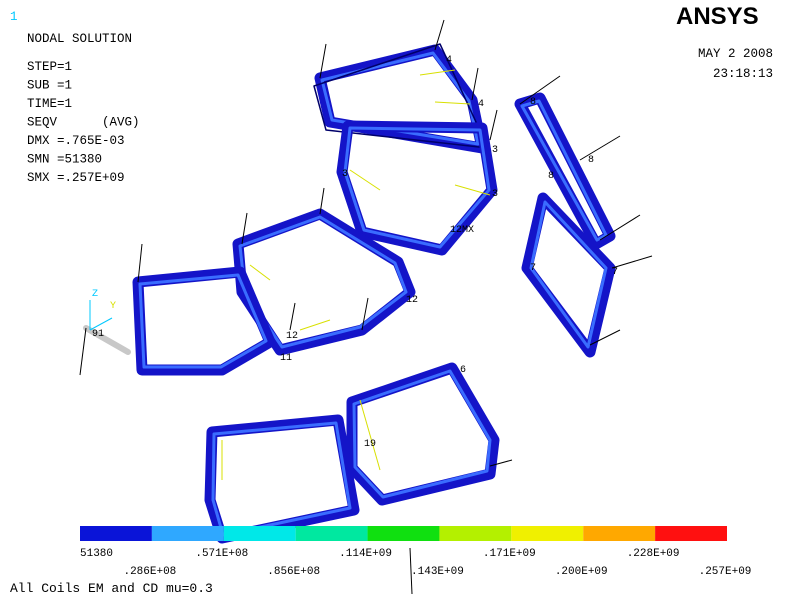  What do you see at coordinates (286, 358) in the screenshot?
I see `node-label: 11` at bounding box center [286, 358].